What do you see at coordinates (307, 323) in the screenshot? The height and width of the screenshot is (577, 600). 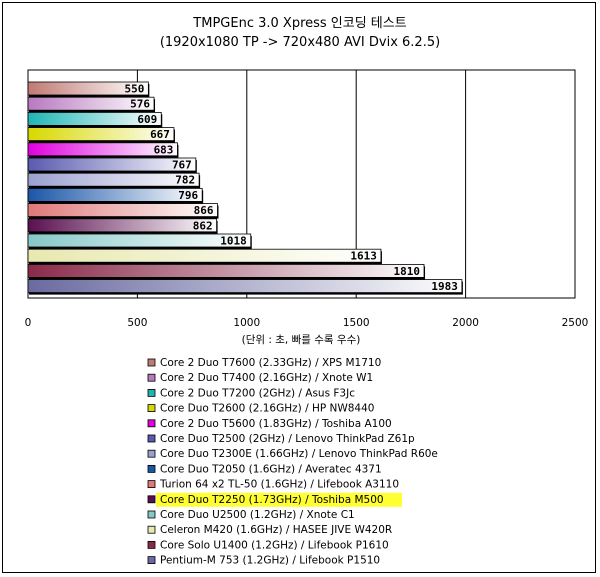 I see `x-axis-ticks: 0 500 1000 1500 2000 2500` at bounding box center [307, 323].